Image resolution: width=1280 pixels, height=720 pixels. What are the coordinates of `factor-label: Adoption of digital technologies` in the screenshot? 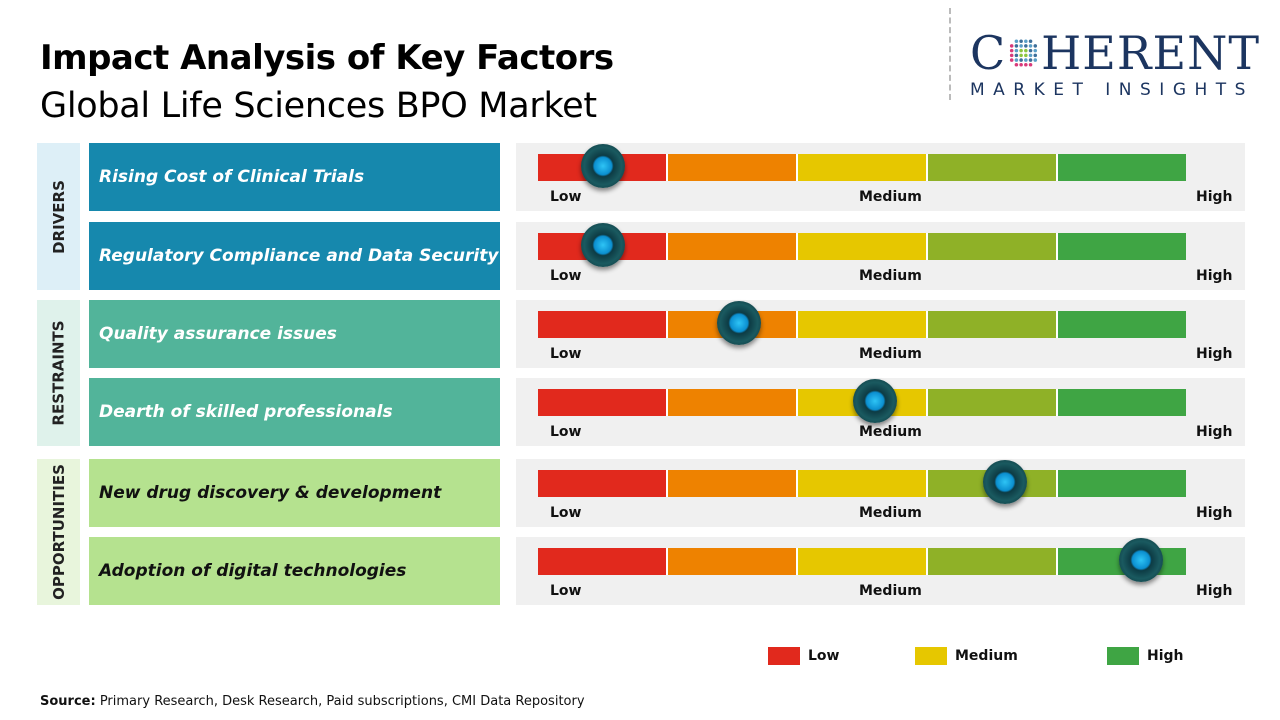 It's located at (294, 571).